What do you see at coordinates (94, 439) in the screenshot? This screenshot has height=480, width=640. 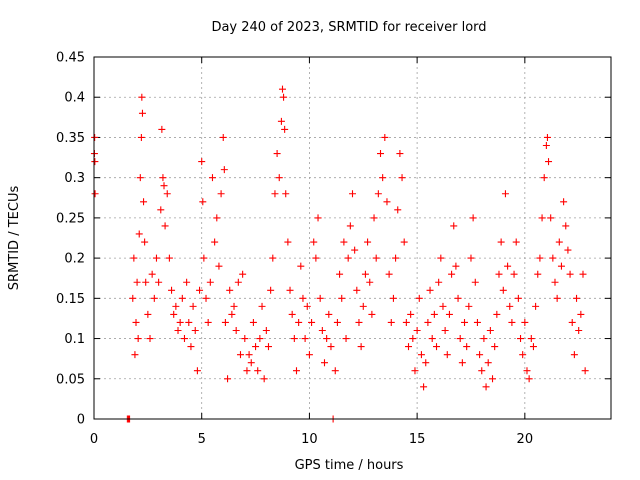 I see `x-tick-label: 0` at bounding box center [94, 439].